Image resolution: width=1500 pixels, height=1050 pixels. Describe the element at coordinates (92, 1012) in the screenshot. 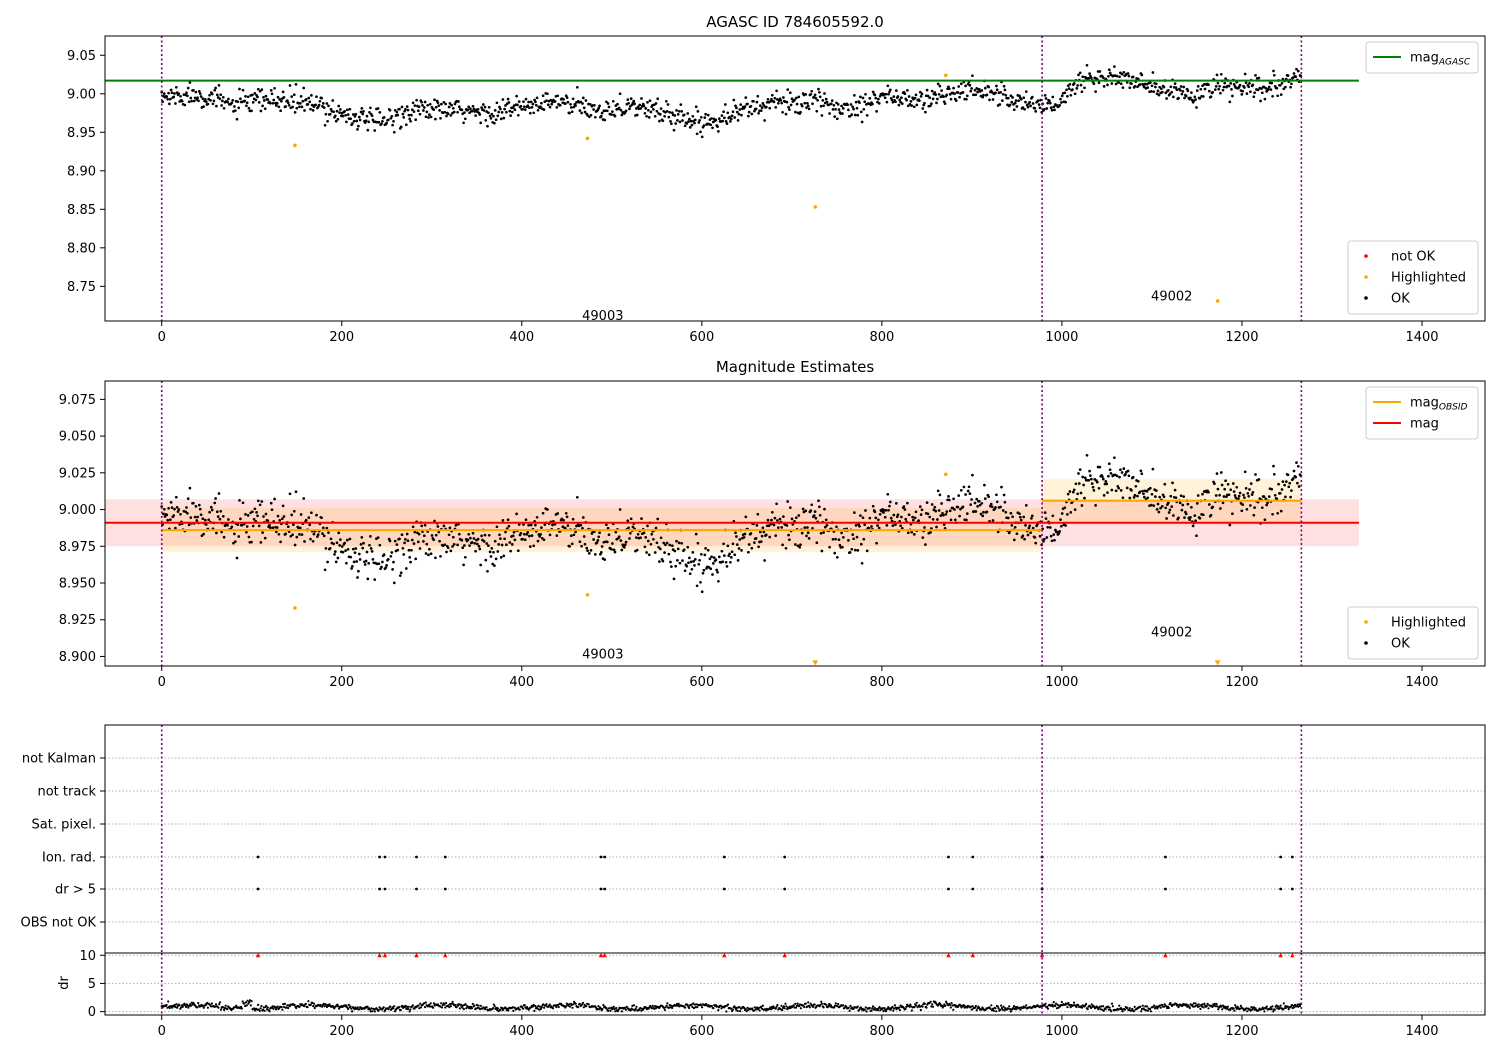

I see `dr-ytick-label: 0` at that location.